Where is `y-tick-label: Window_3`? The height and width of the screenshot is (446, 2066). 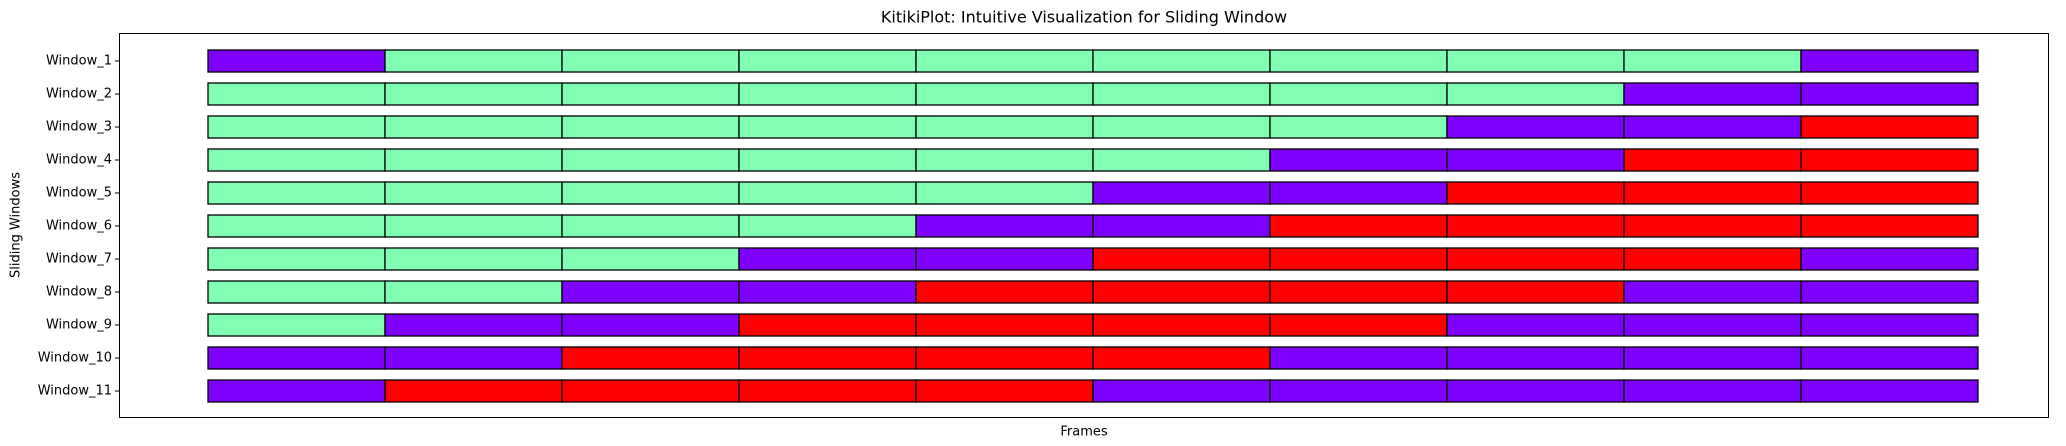
y-tick-label: Window_3 is located at coordinates (79, 127).